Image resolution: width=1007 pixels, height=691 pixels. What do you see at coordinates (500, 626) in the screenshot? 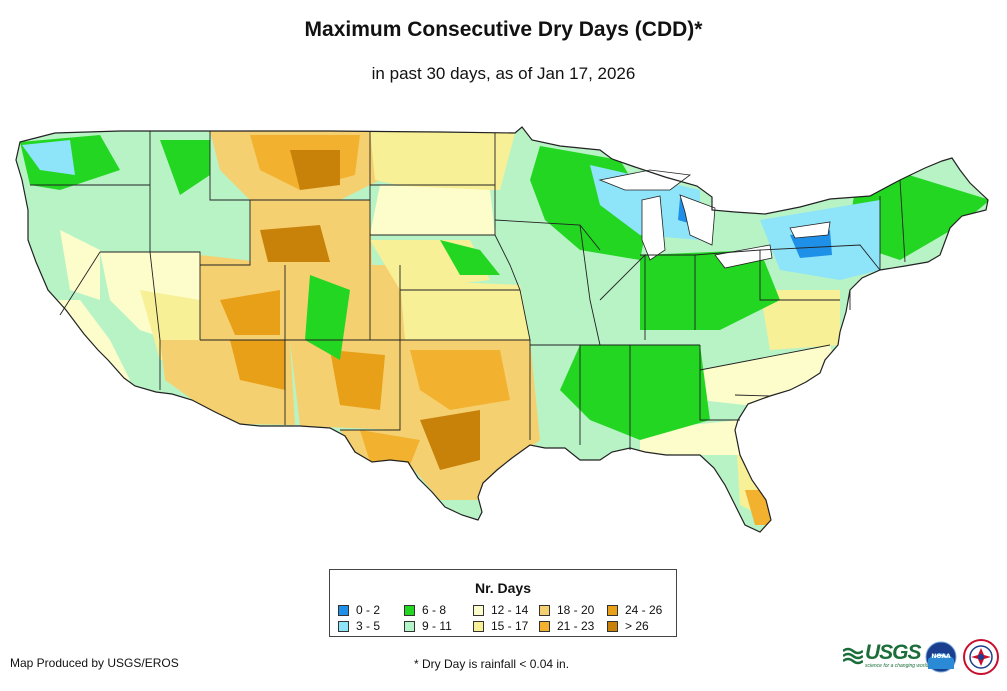
I see `legend-item: 15 - 17` at bounding box center [500, 626].